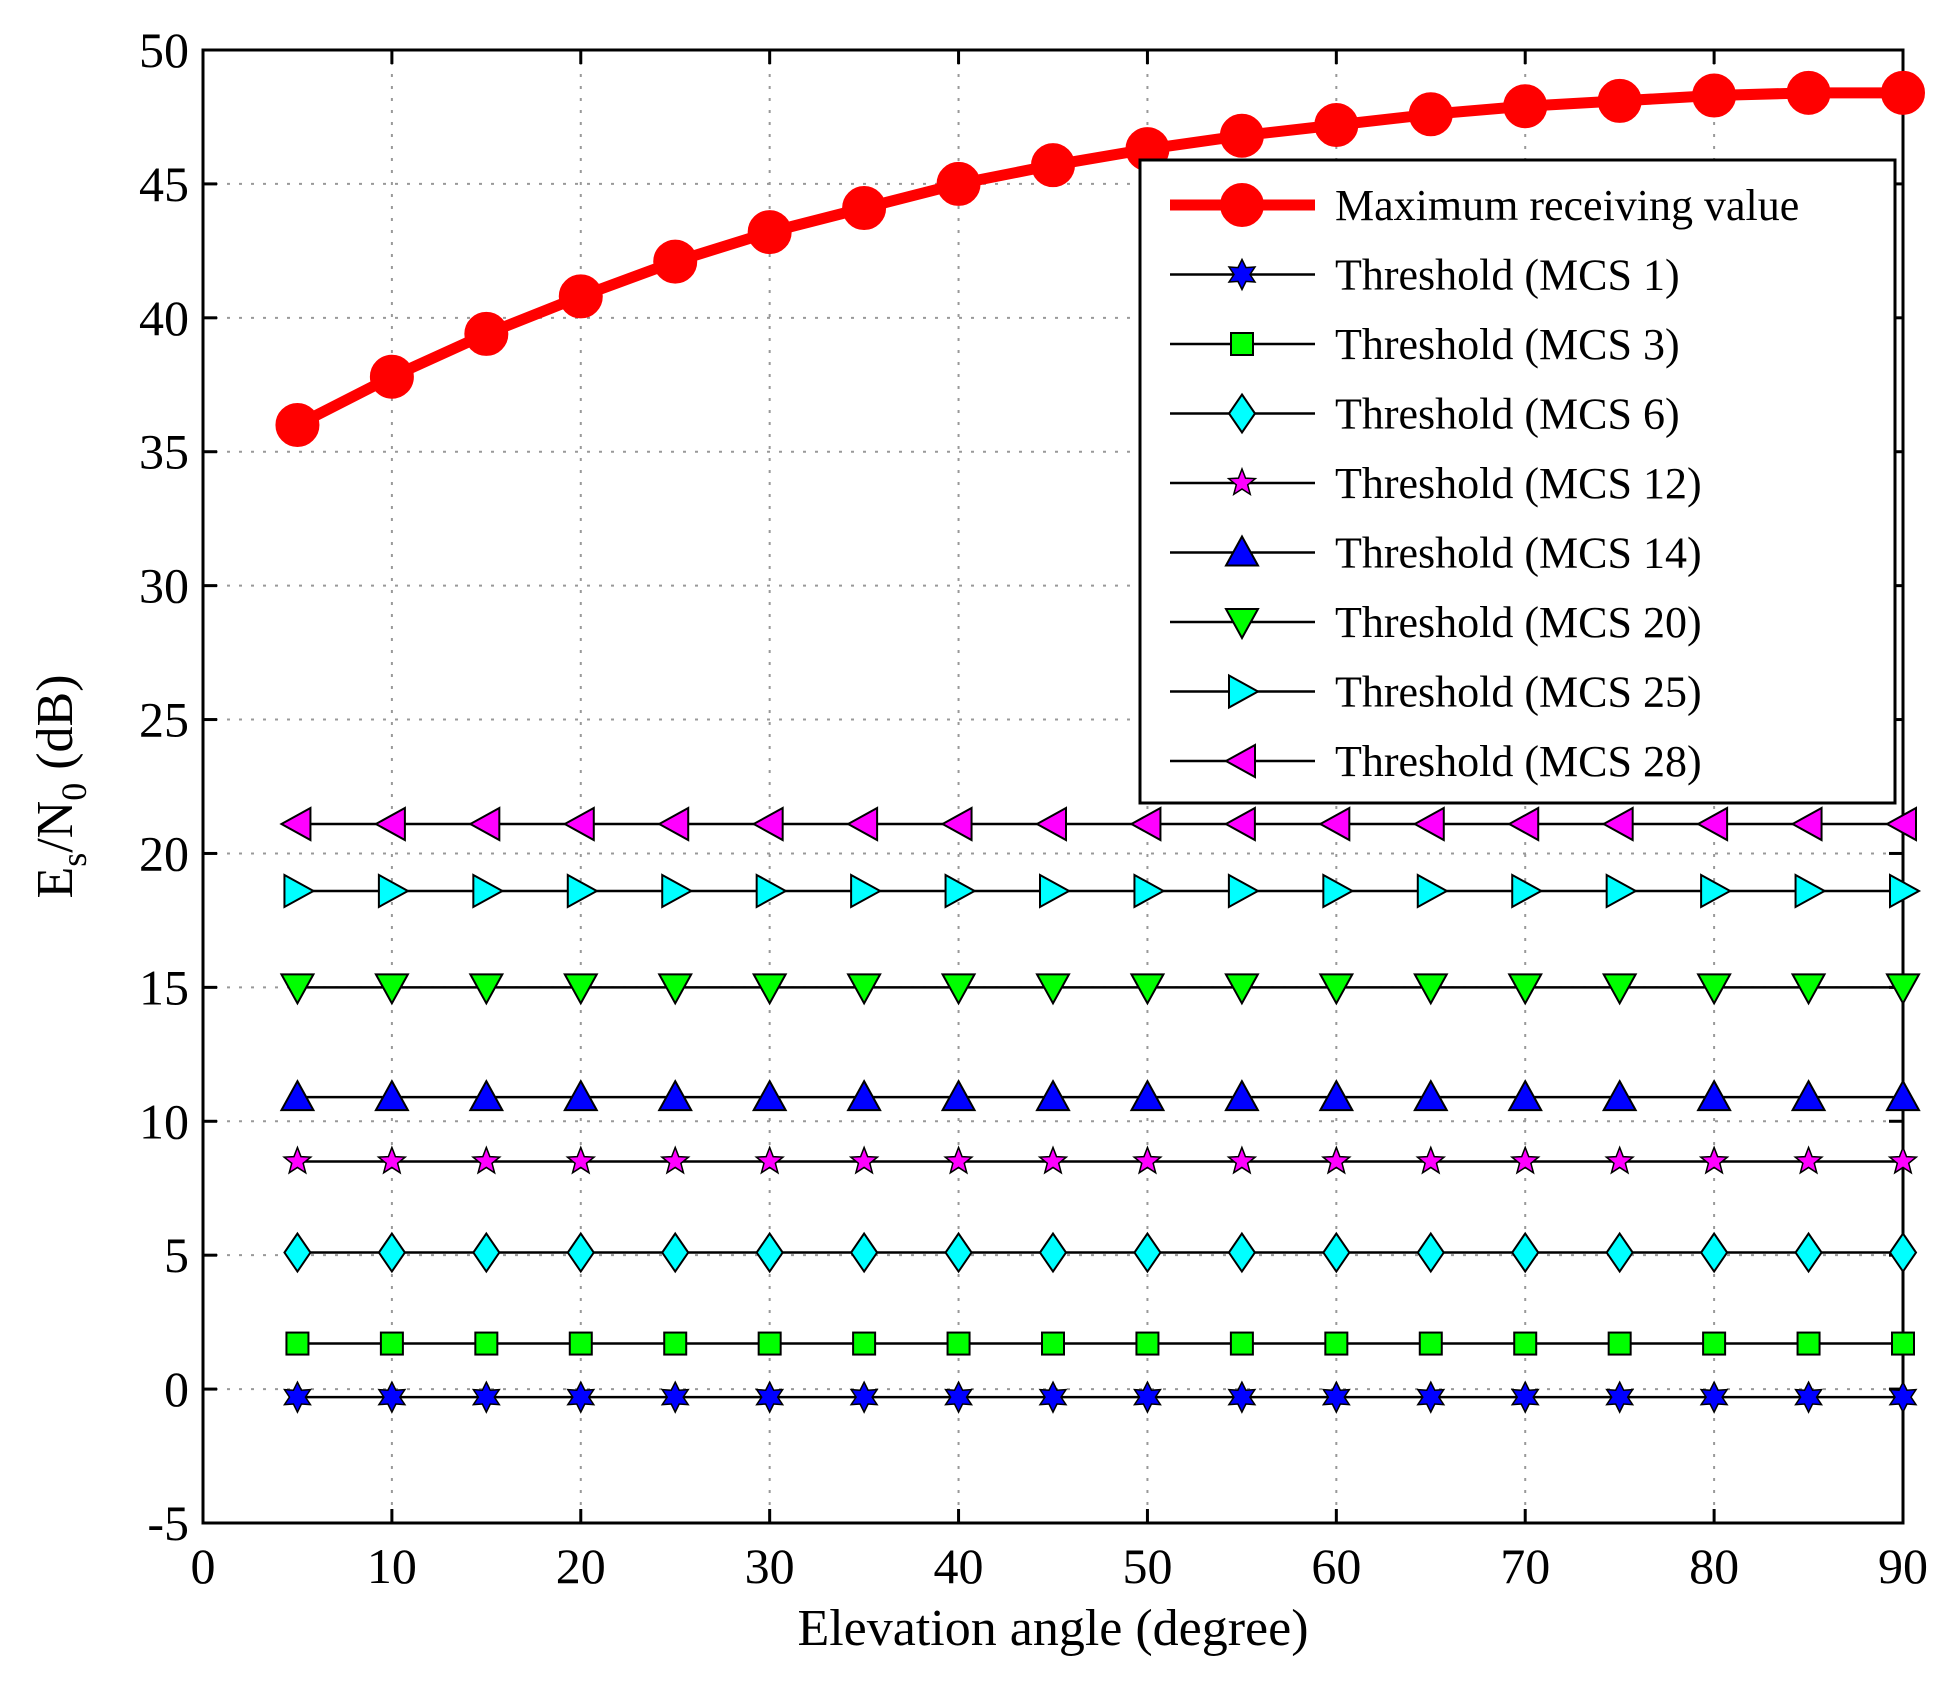  I want to click on x-tick-label: 30, so click(770, 1566).